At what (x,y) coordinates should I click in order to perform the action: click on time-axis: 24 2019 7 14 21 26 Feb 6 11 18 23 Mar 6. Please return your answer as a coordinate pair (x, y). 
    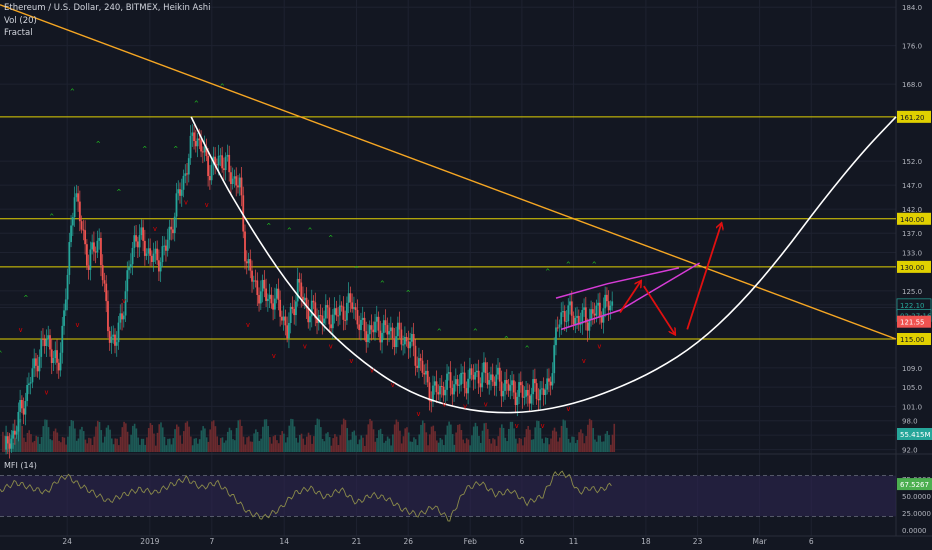
    Looking at the image, I should click on (437, 541).